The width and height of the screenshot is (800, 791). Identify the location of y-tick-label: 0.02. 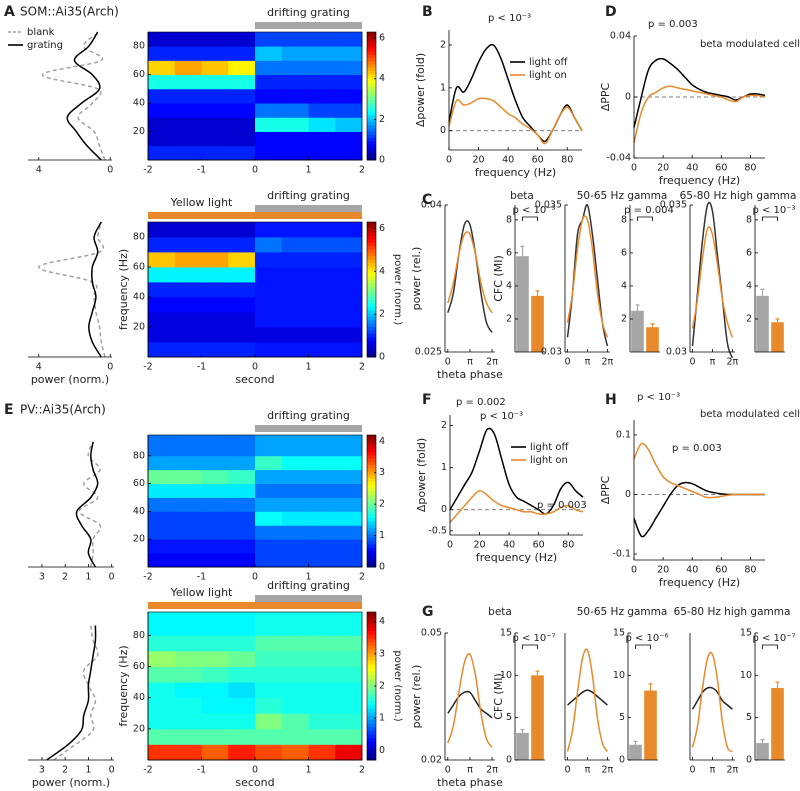
(431, 760).